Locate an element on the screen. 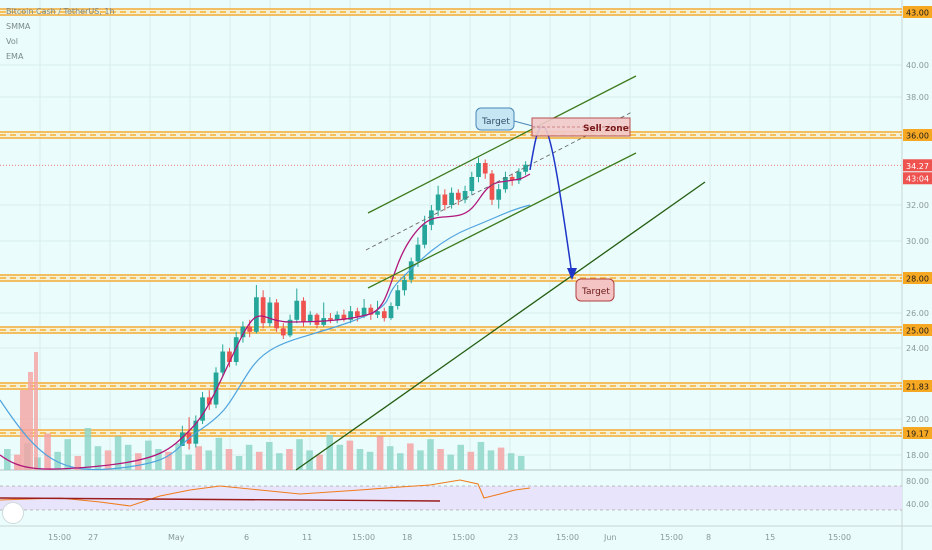  price-axis-label-highlighted: 28.00 is located at coordinates (917, 279).